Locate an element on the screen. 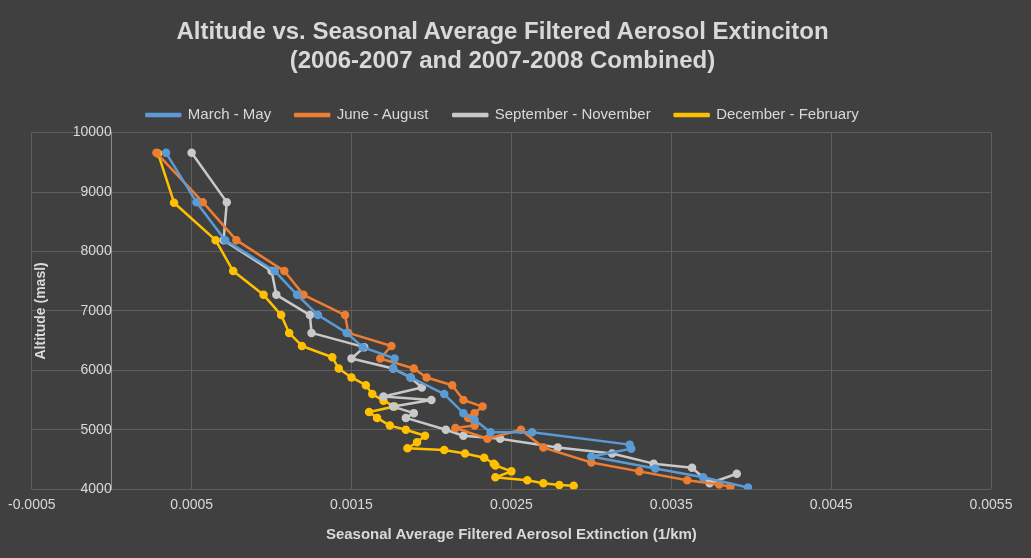  x-tick-label: 0.0035 is located at coordinates (671, 504).